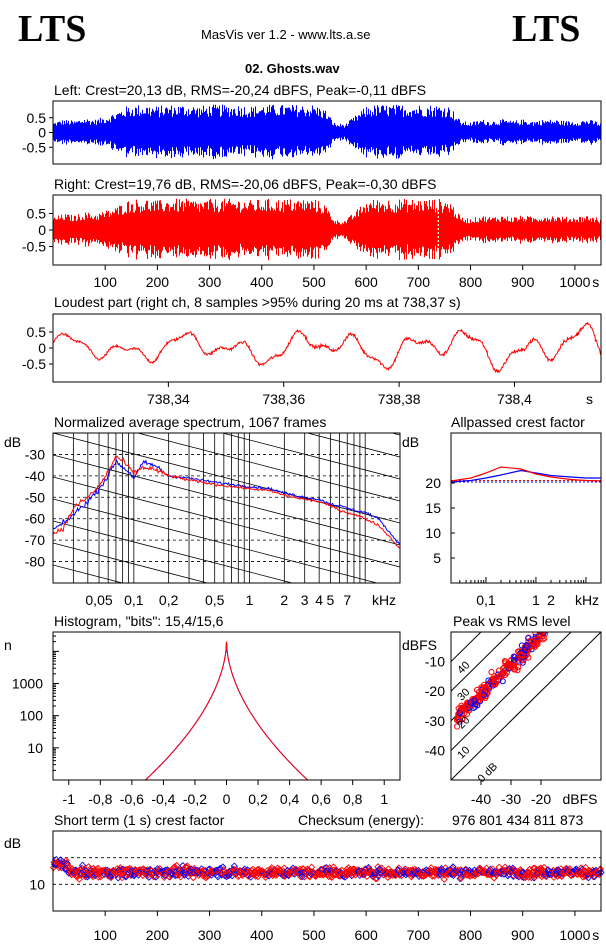 The image size is (606, 946). Describe the element at coordinates (579, 799) in the screenshot. I see `peak-vs-rms-xlabel: dBFS` at that location.